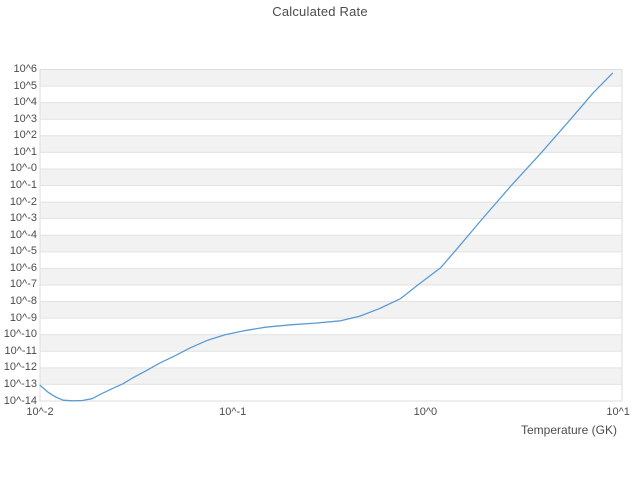  Describe the element at coordinates (23, 251) in the screenshot. I see `y-tick-label: 10^-5` at that location.